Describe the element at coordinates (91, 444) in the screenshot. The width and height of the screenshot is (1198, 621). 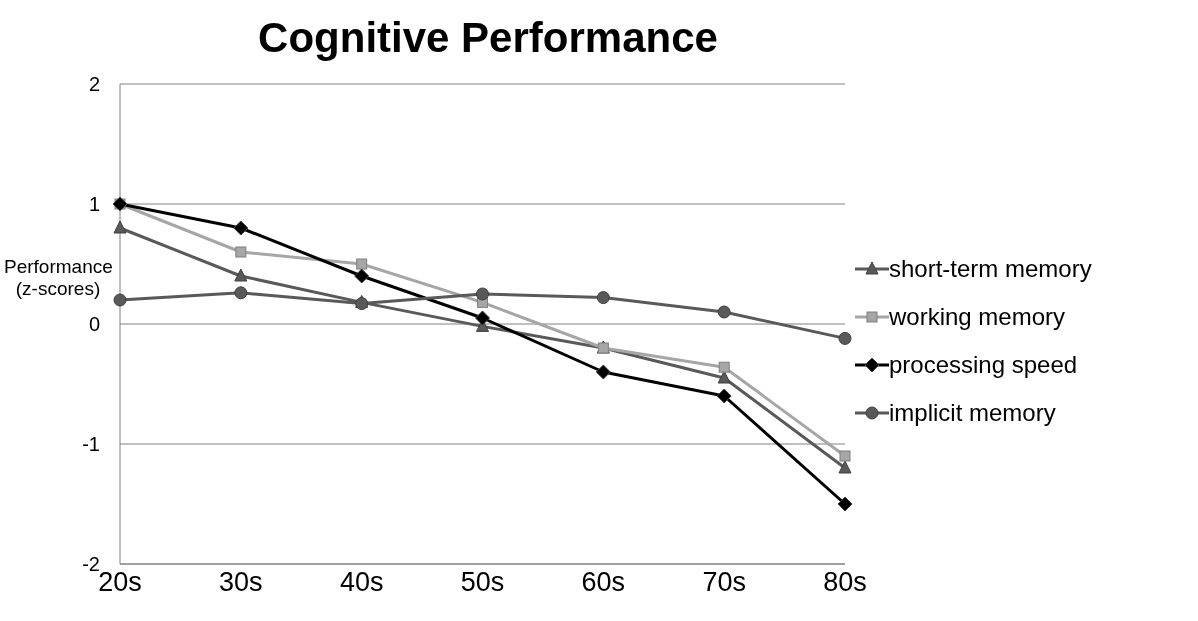
I see `y-tick-label: -1` at that location.